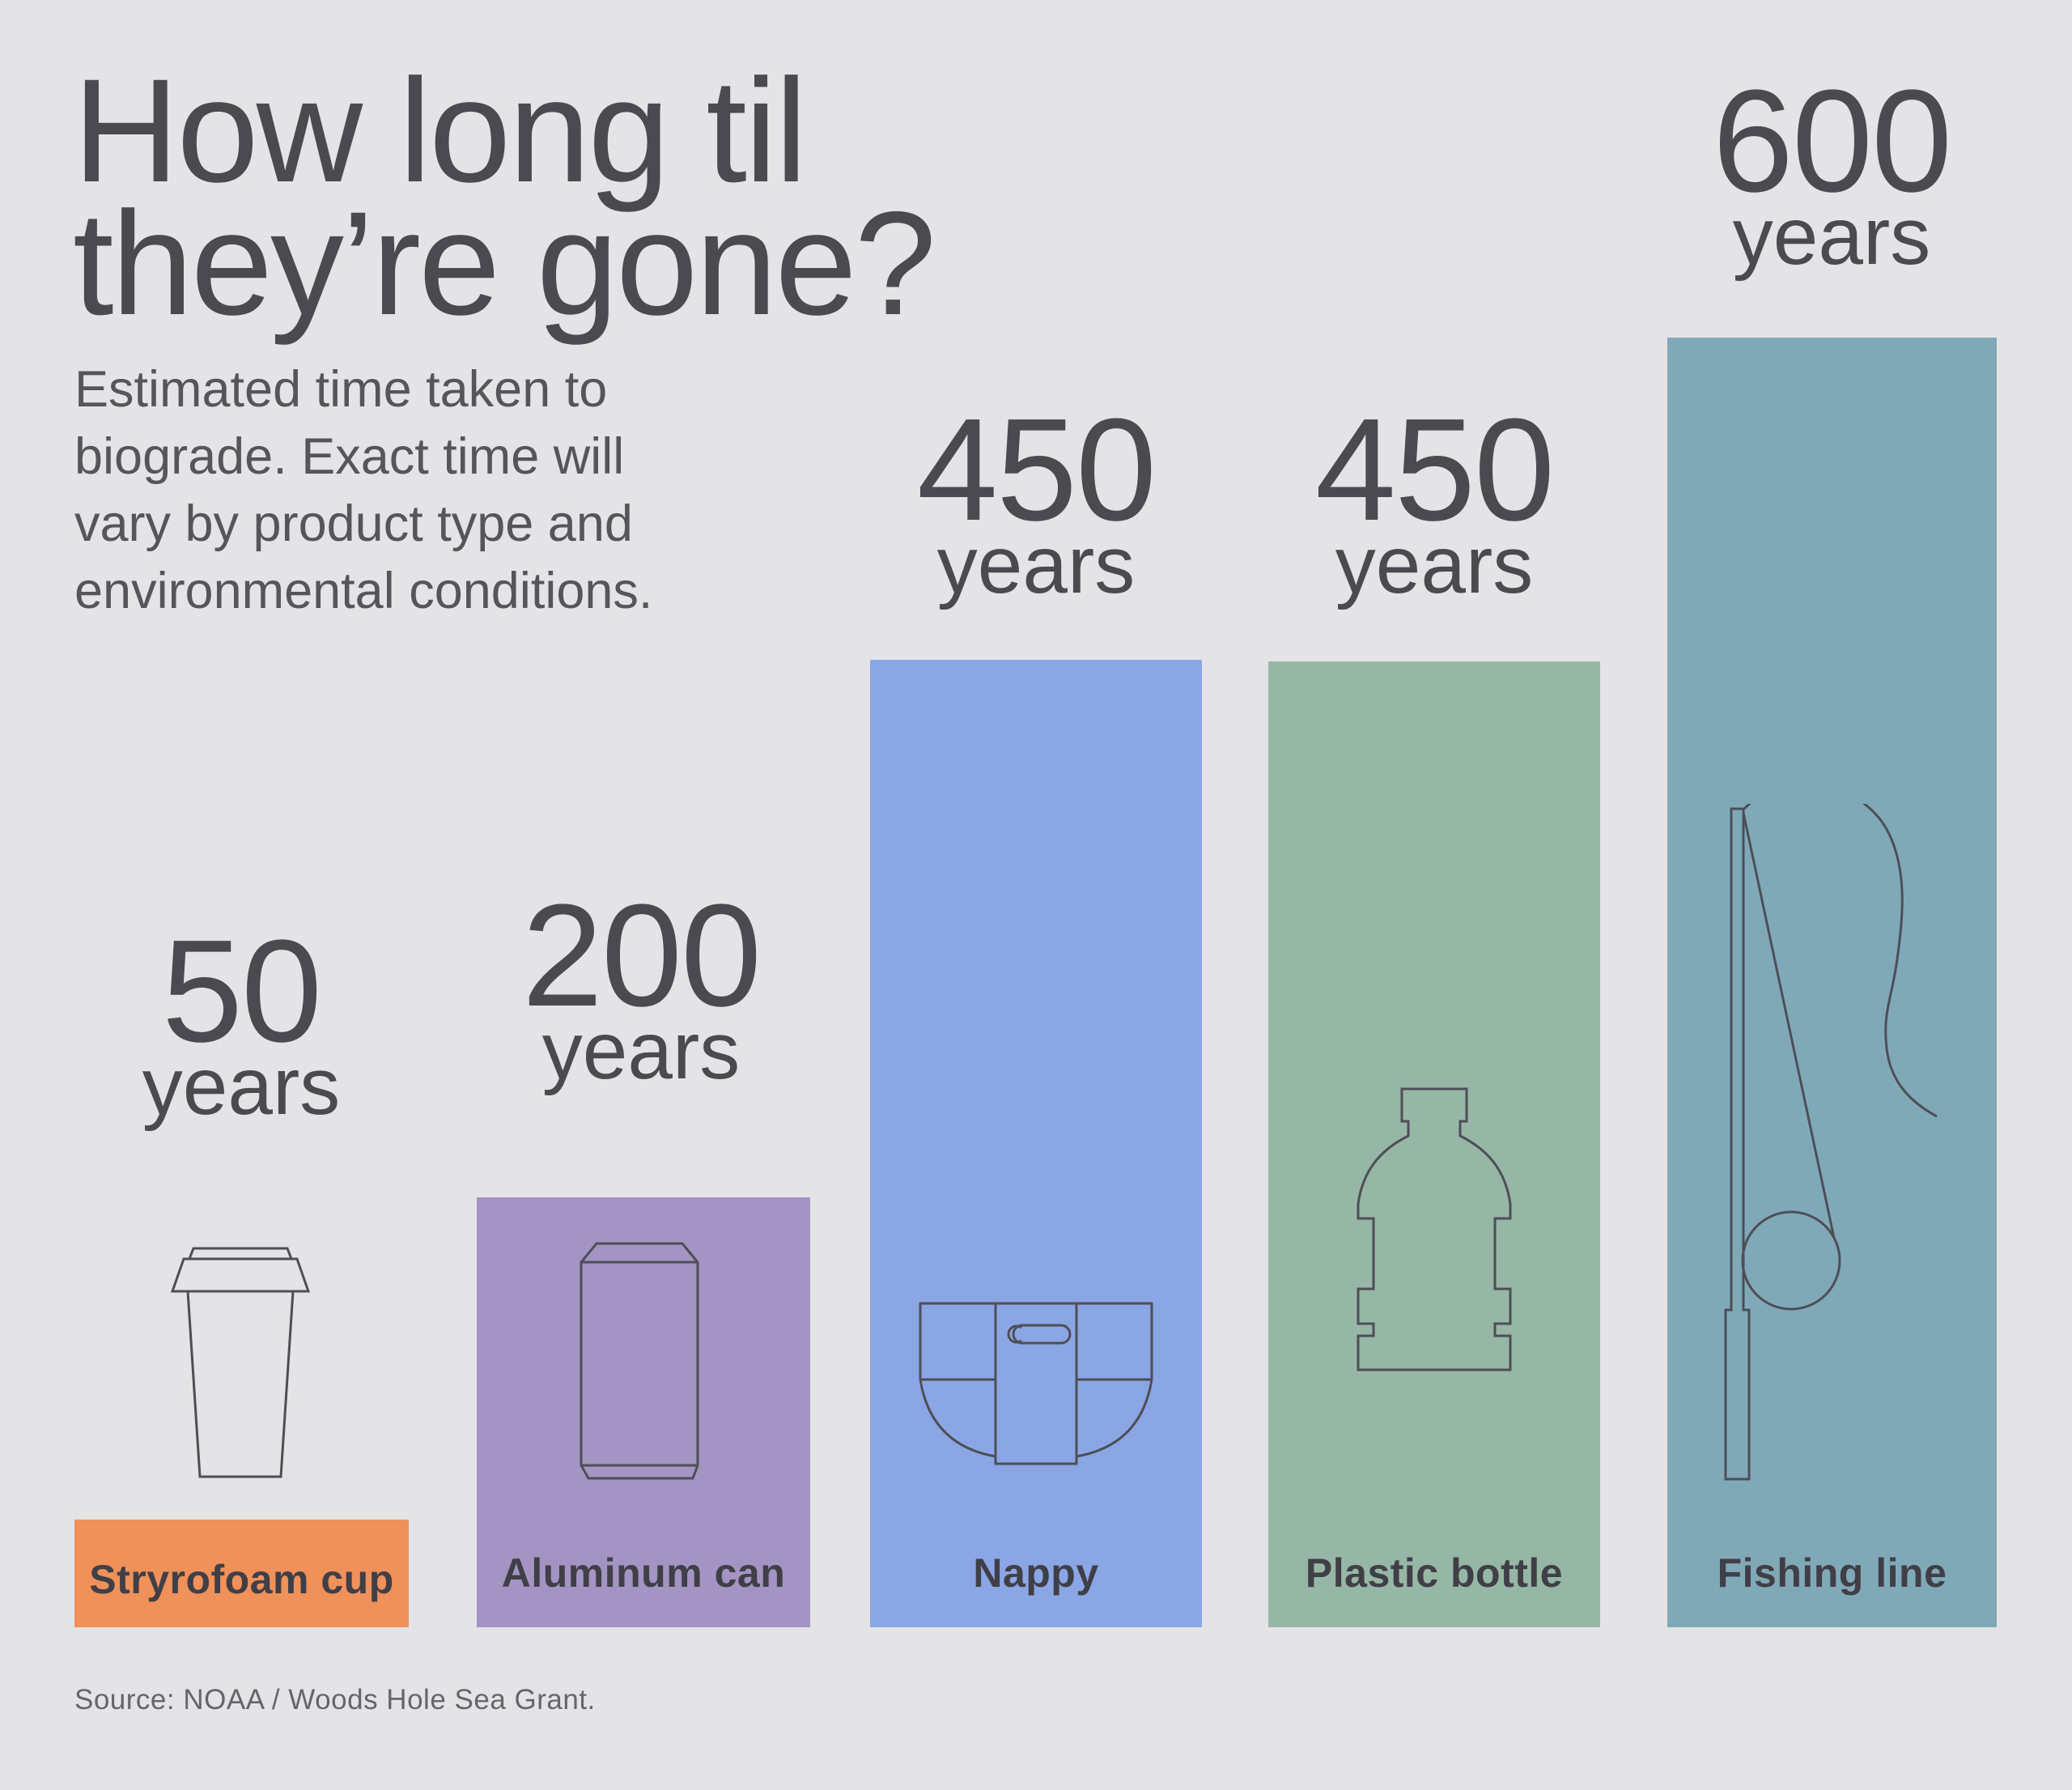 The image size is (2072, 1790). I want to click on plastic-bottle-icon, so click(1434, 1229).